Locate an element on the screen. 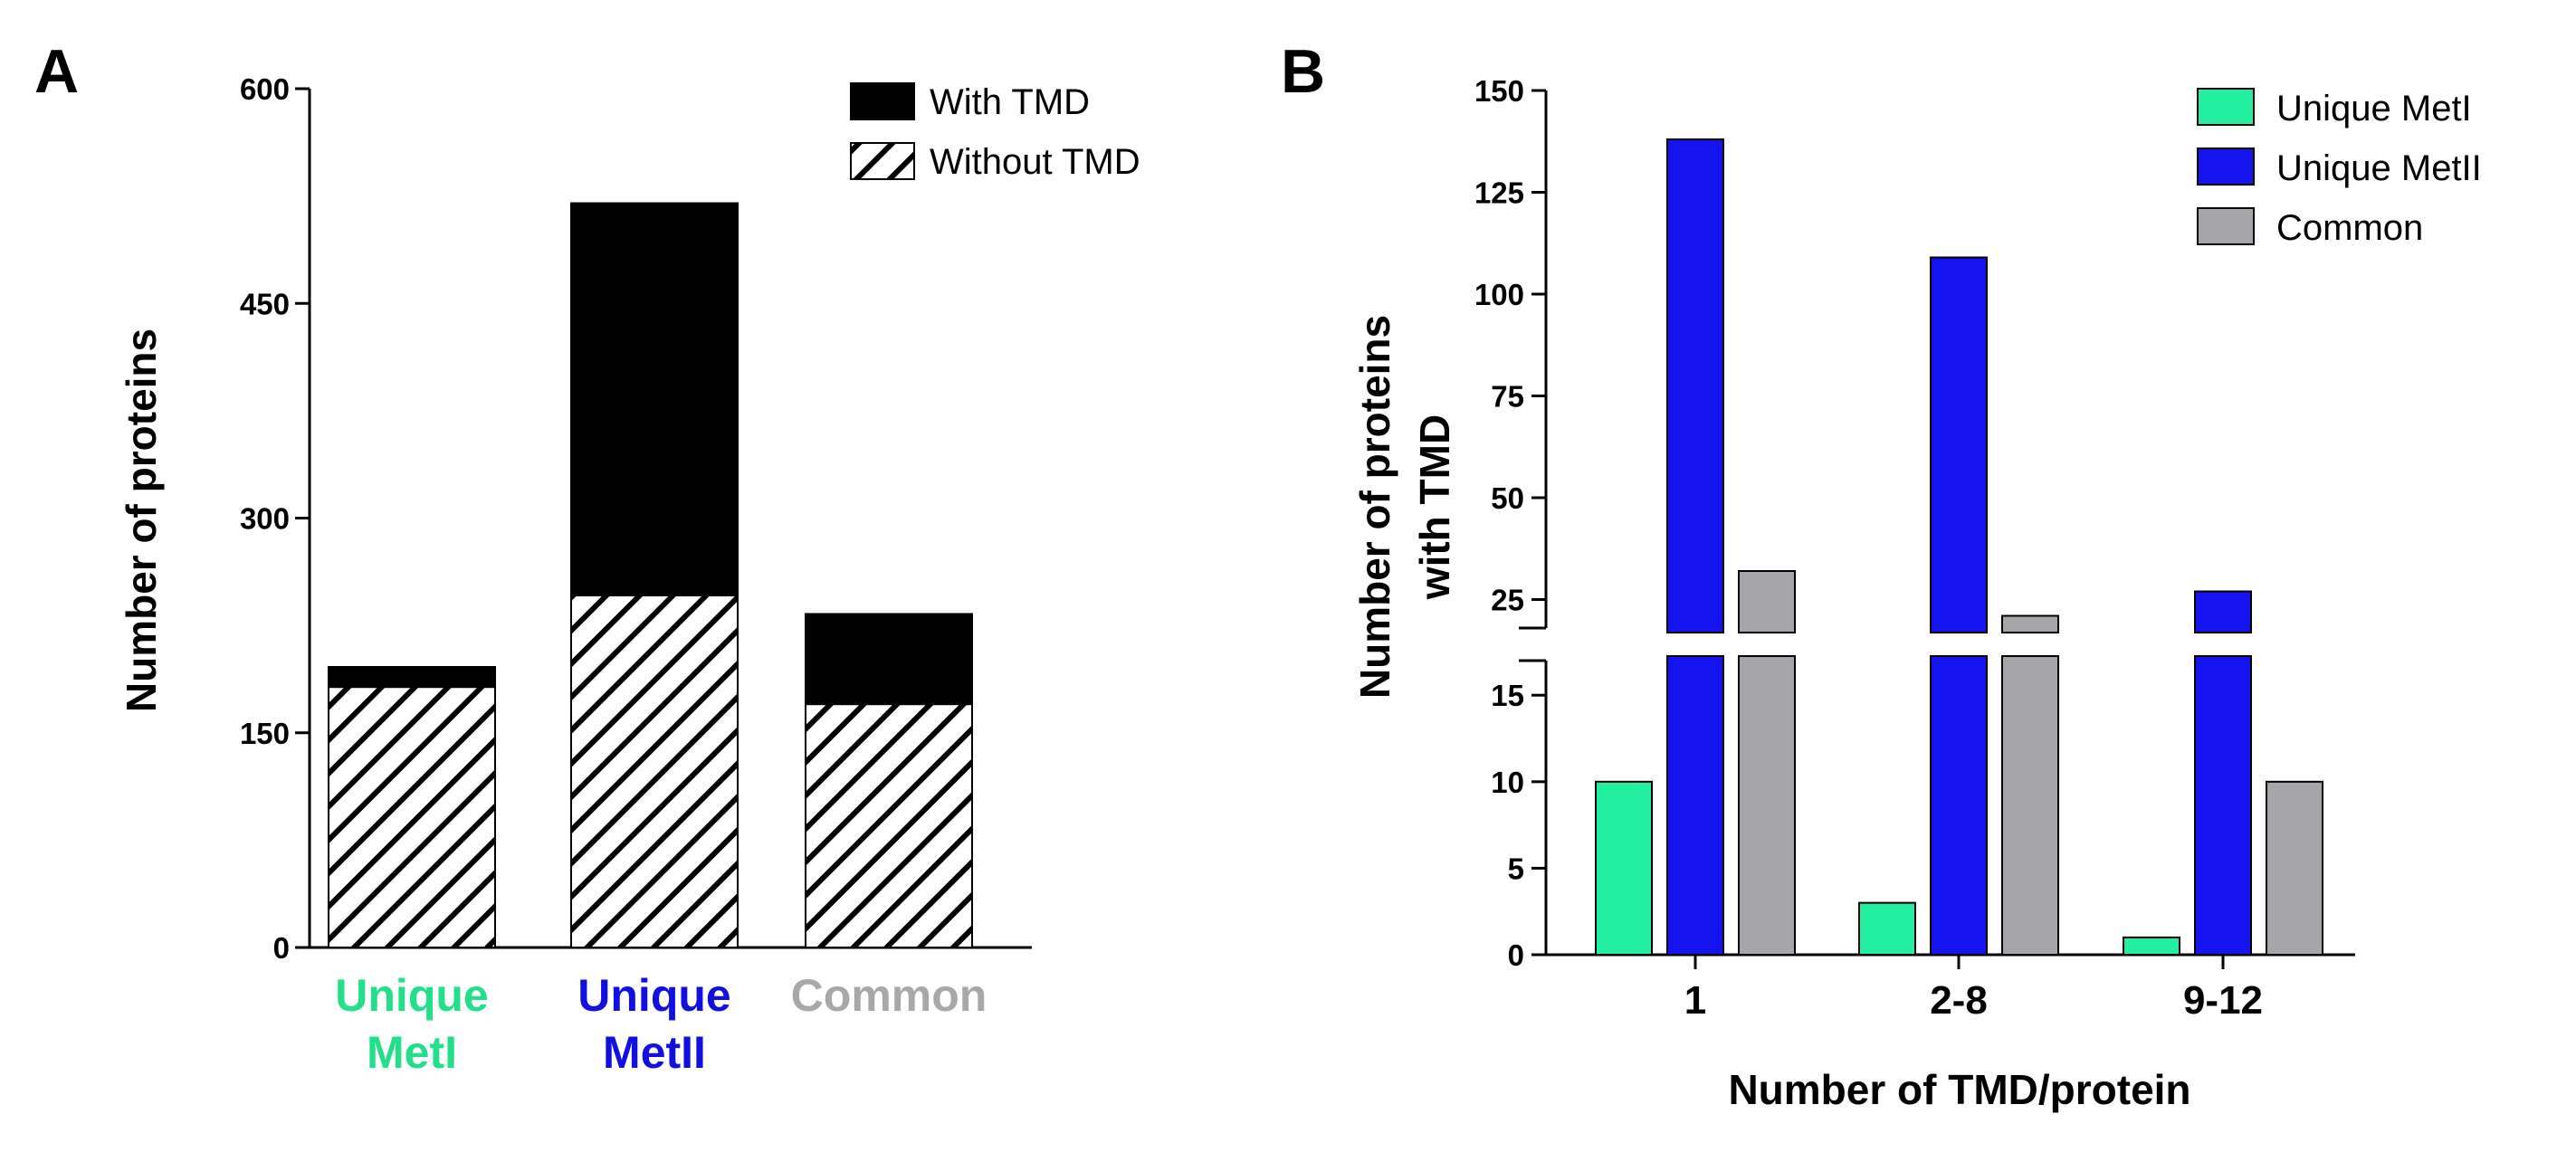  panel-a-y-axis-label: Number of proteins is located at coordinates (142, 520).